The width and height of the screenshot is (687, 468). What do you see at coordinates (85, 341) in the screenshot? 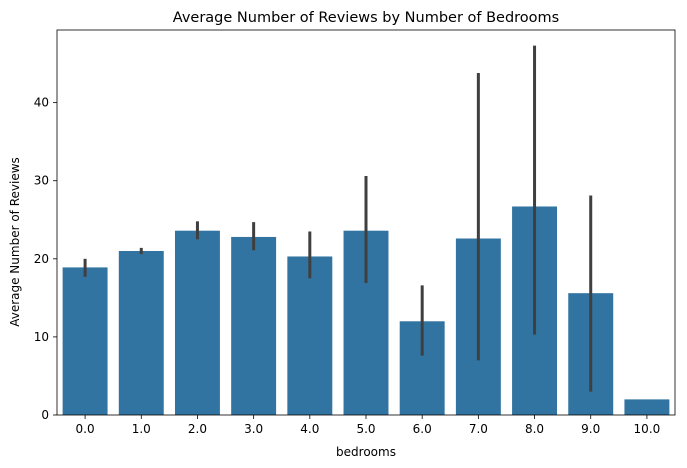
I see `bar-0.0` at bounding box center [85, 341].